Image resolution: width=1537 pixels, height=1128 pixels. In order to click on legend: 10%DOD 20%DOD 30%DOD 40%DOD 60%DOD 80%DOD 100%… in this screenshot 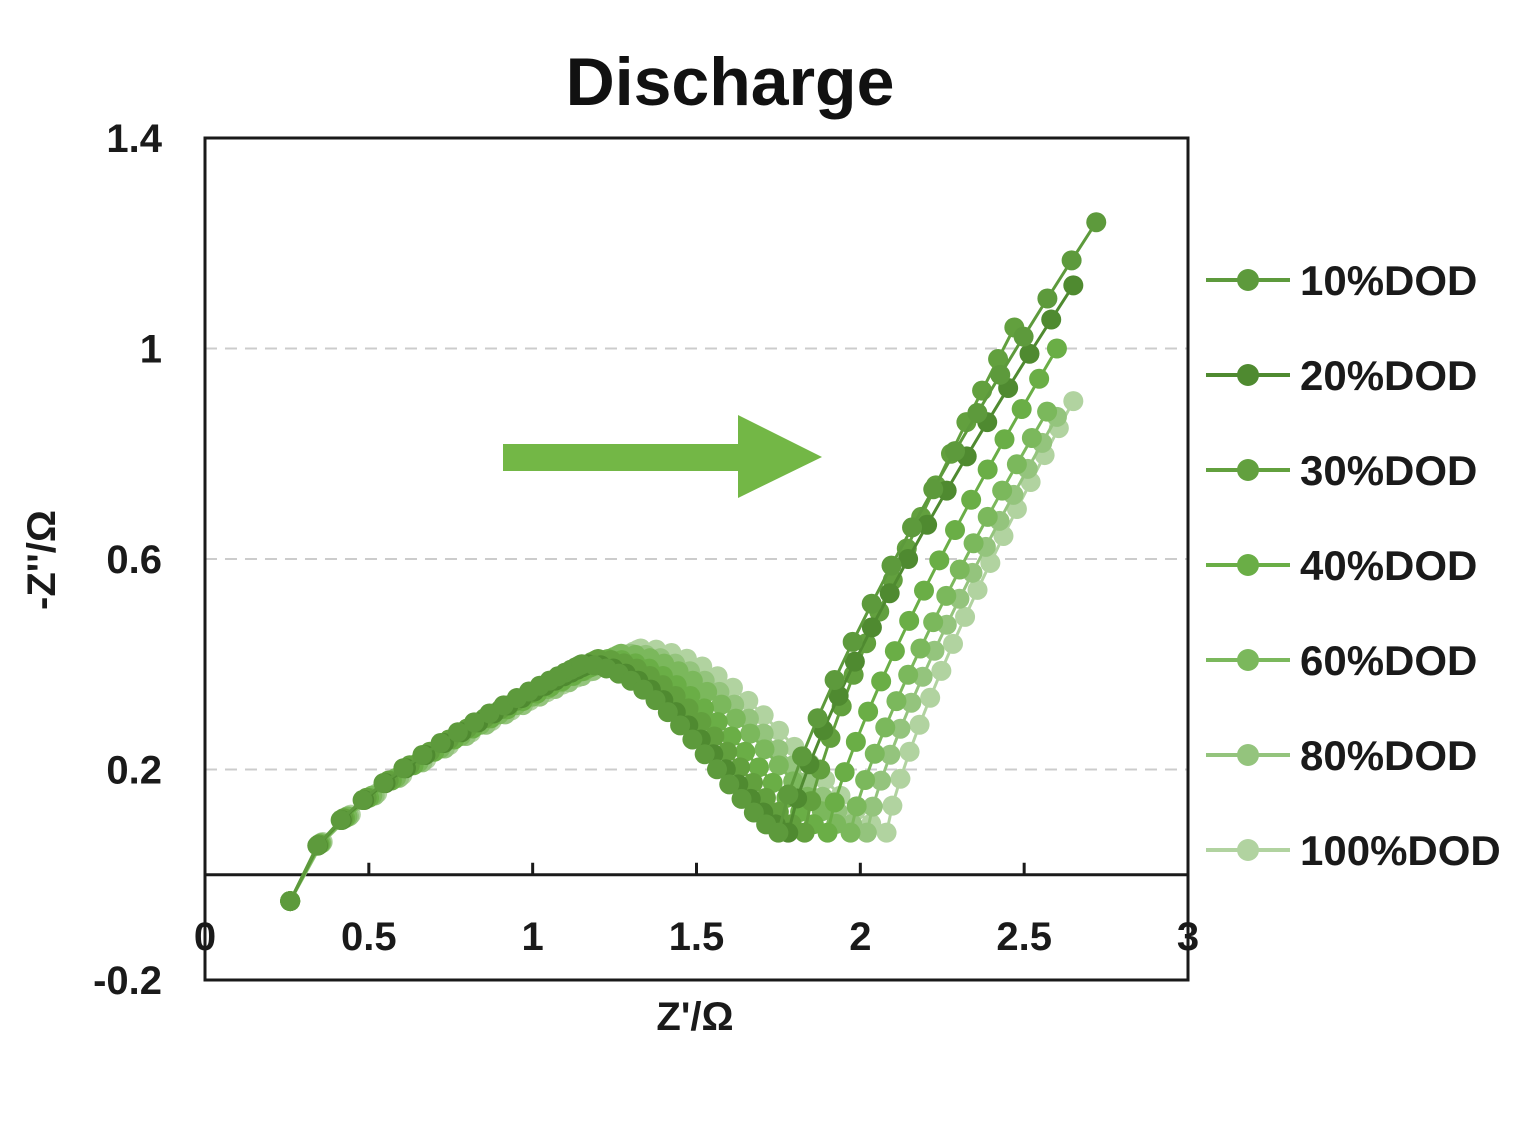, I will do `click(1353, 565)`.